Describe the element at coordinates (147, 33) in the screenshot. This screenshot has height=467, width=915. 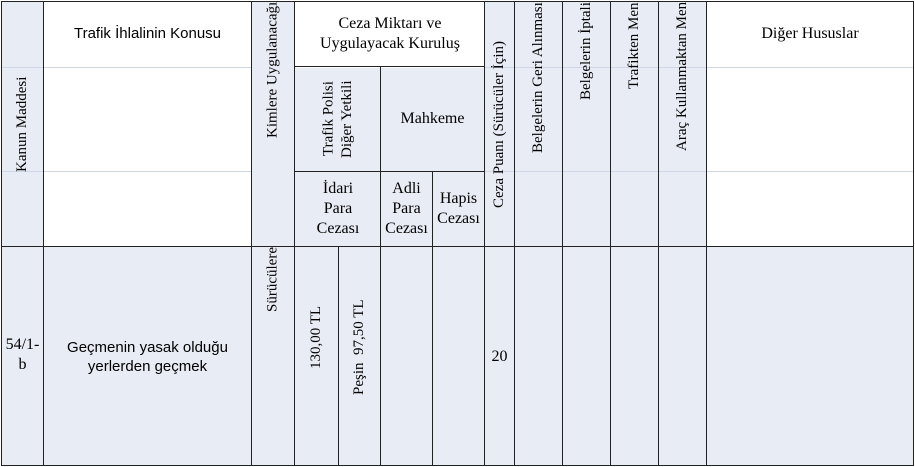
I see `header-ihlal-konusu: Trafik İhlalinin Konusu` at that location.